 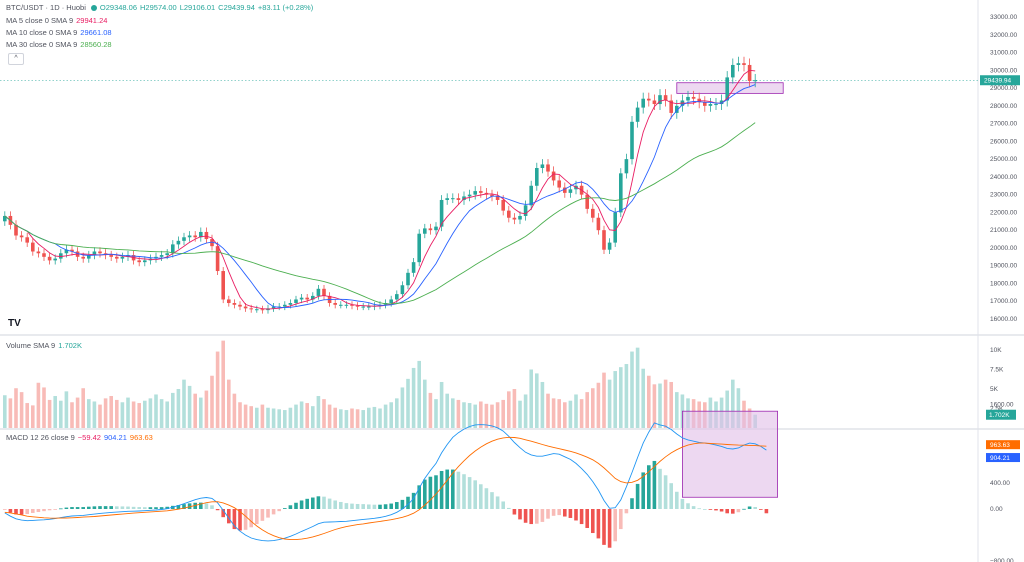 I want to click on tradingview-logo: TV, so click(x=14, y=323).